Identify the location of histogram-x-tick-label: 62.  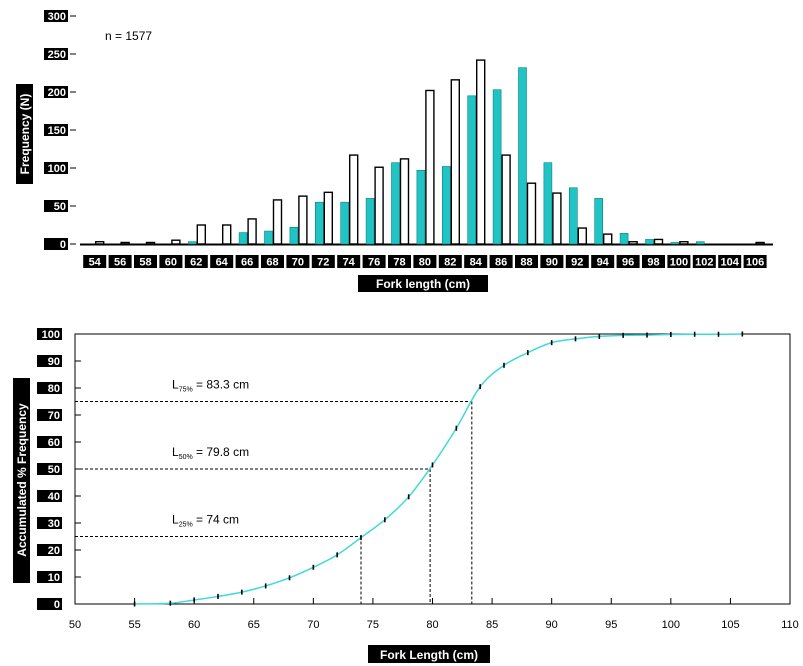
(196, 263).